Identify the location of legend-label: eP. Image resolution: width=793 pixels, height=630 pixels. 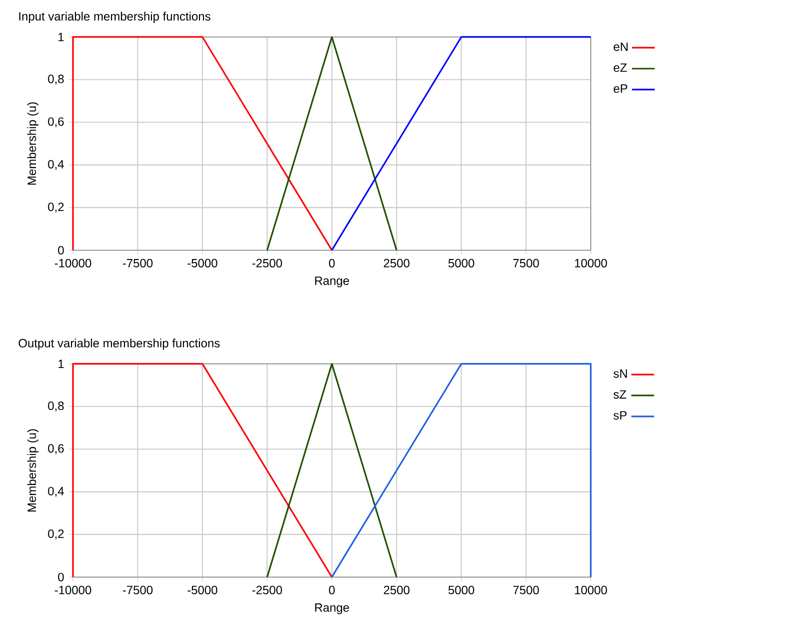
(621, 88).